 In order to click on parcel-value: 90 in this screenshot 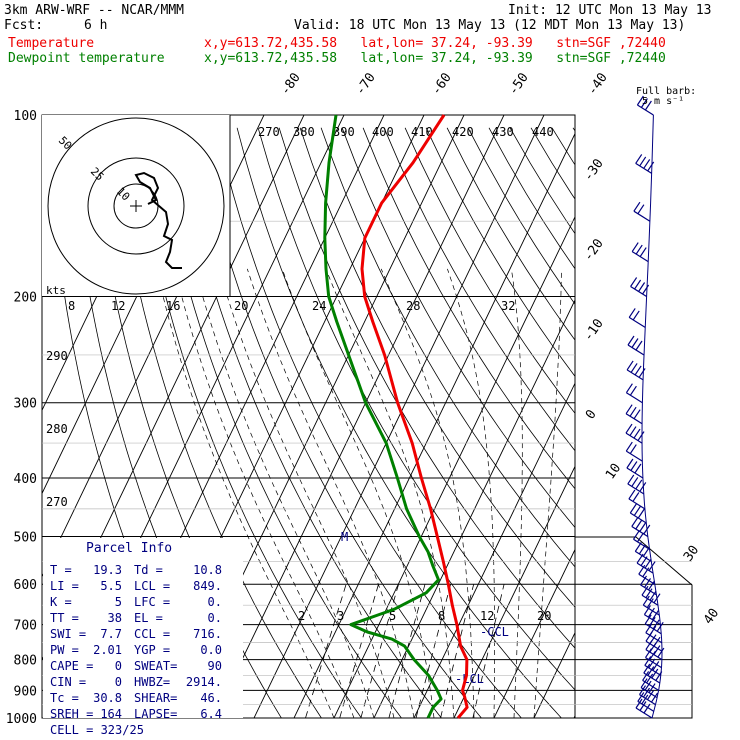, I will do `click(215, 666)`.